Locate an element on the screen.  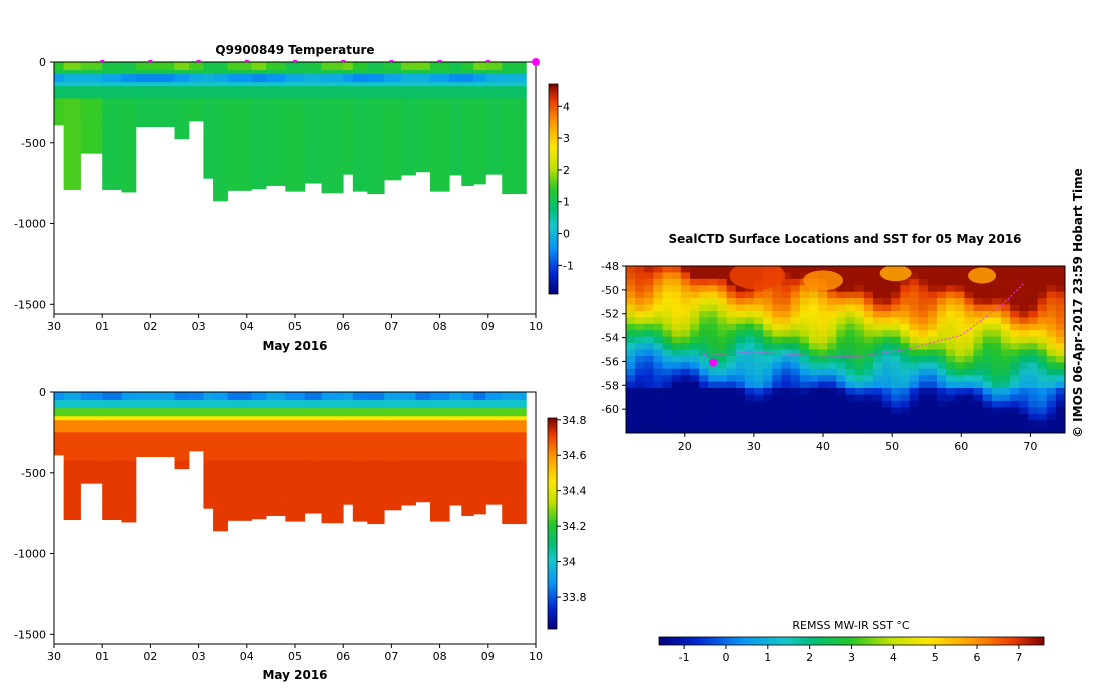
sst-colorbar-label: REMSS MW-IR SST °C is located at coordinates (851, 625).